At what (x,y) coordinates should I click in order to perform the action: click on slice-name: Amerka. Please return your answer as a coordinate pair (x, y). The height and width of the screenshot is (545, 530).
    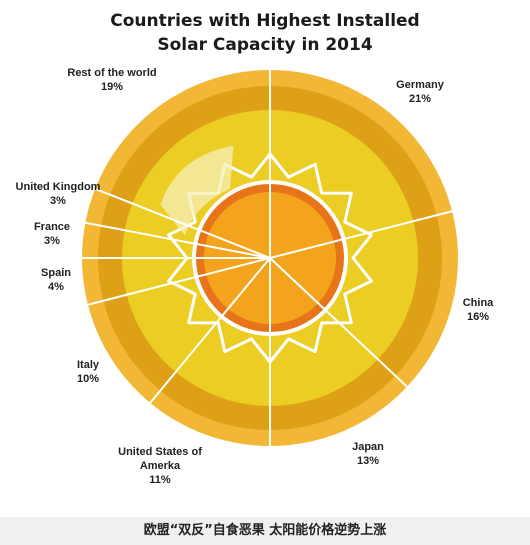
    Looking at the image, I should click on (160, 466).